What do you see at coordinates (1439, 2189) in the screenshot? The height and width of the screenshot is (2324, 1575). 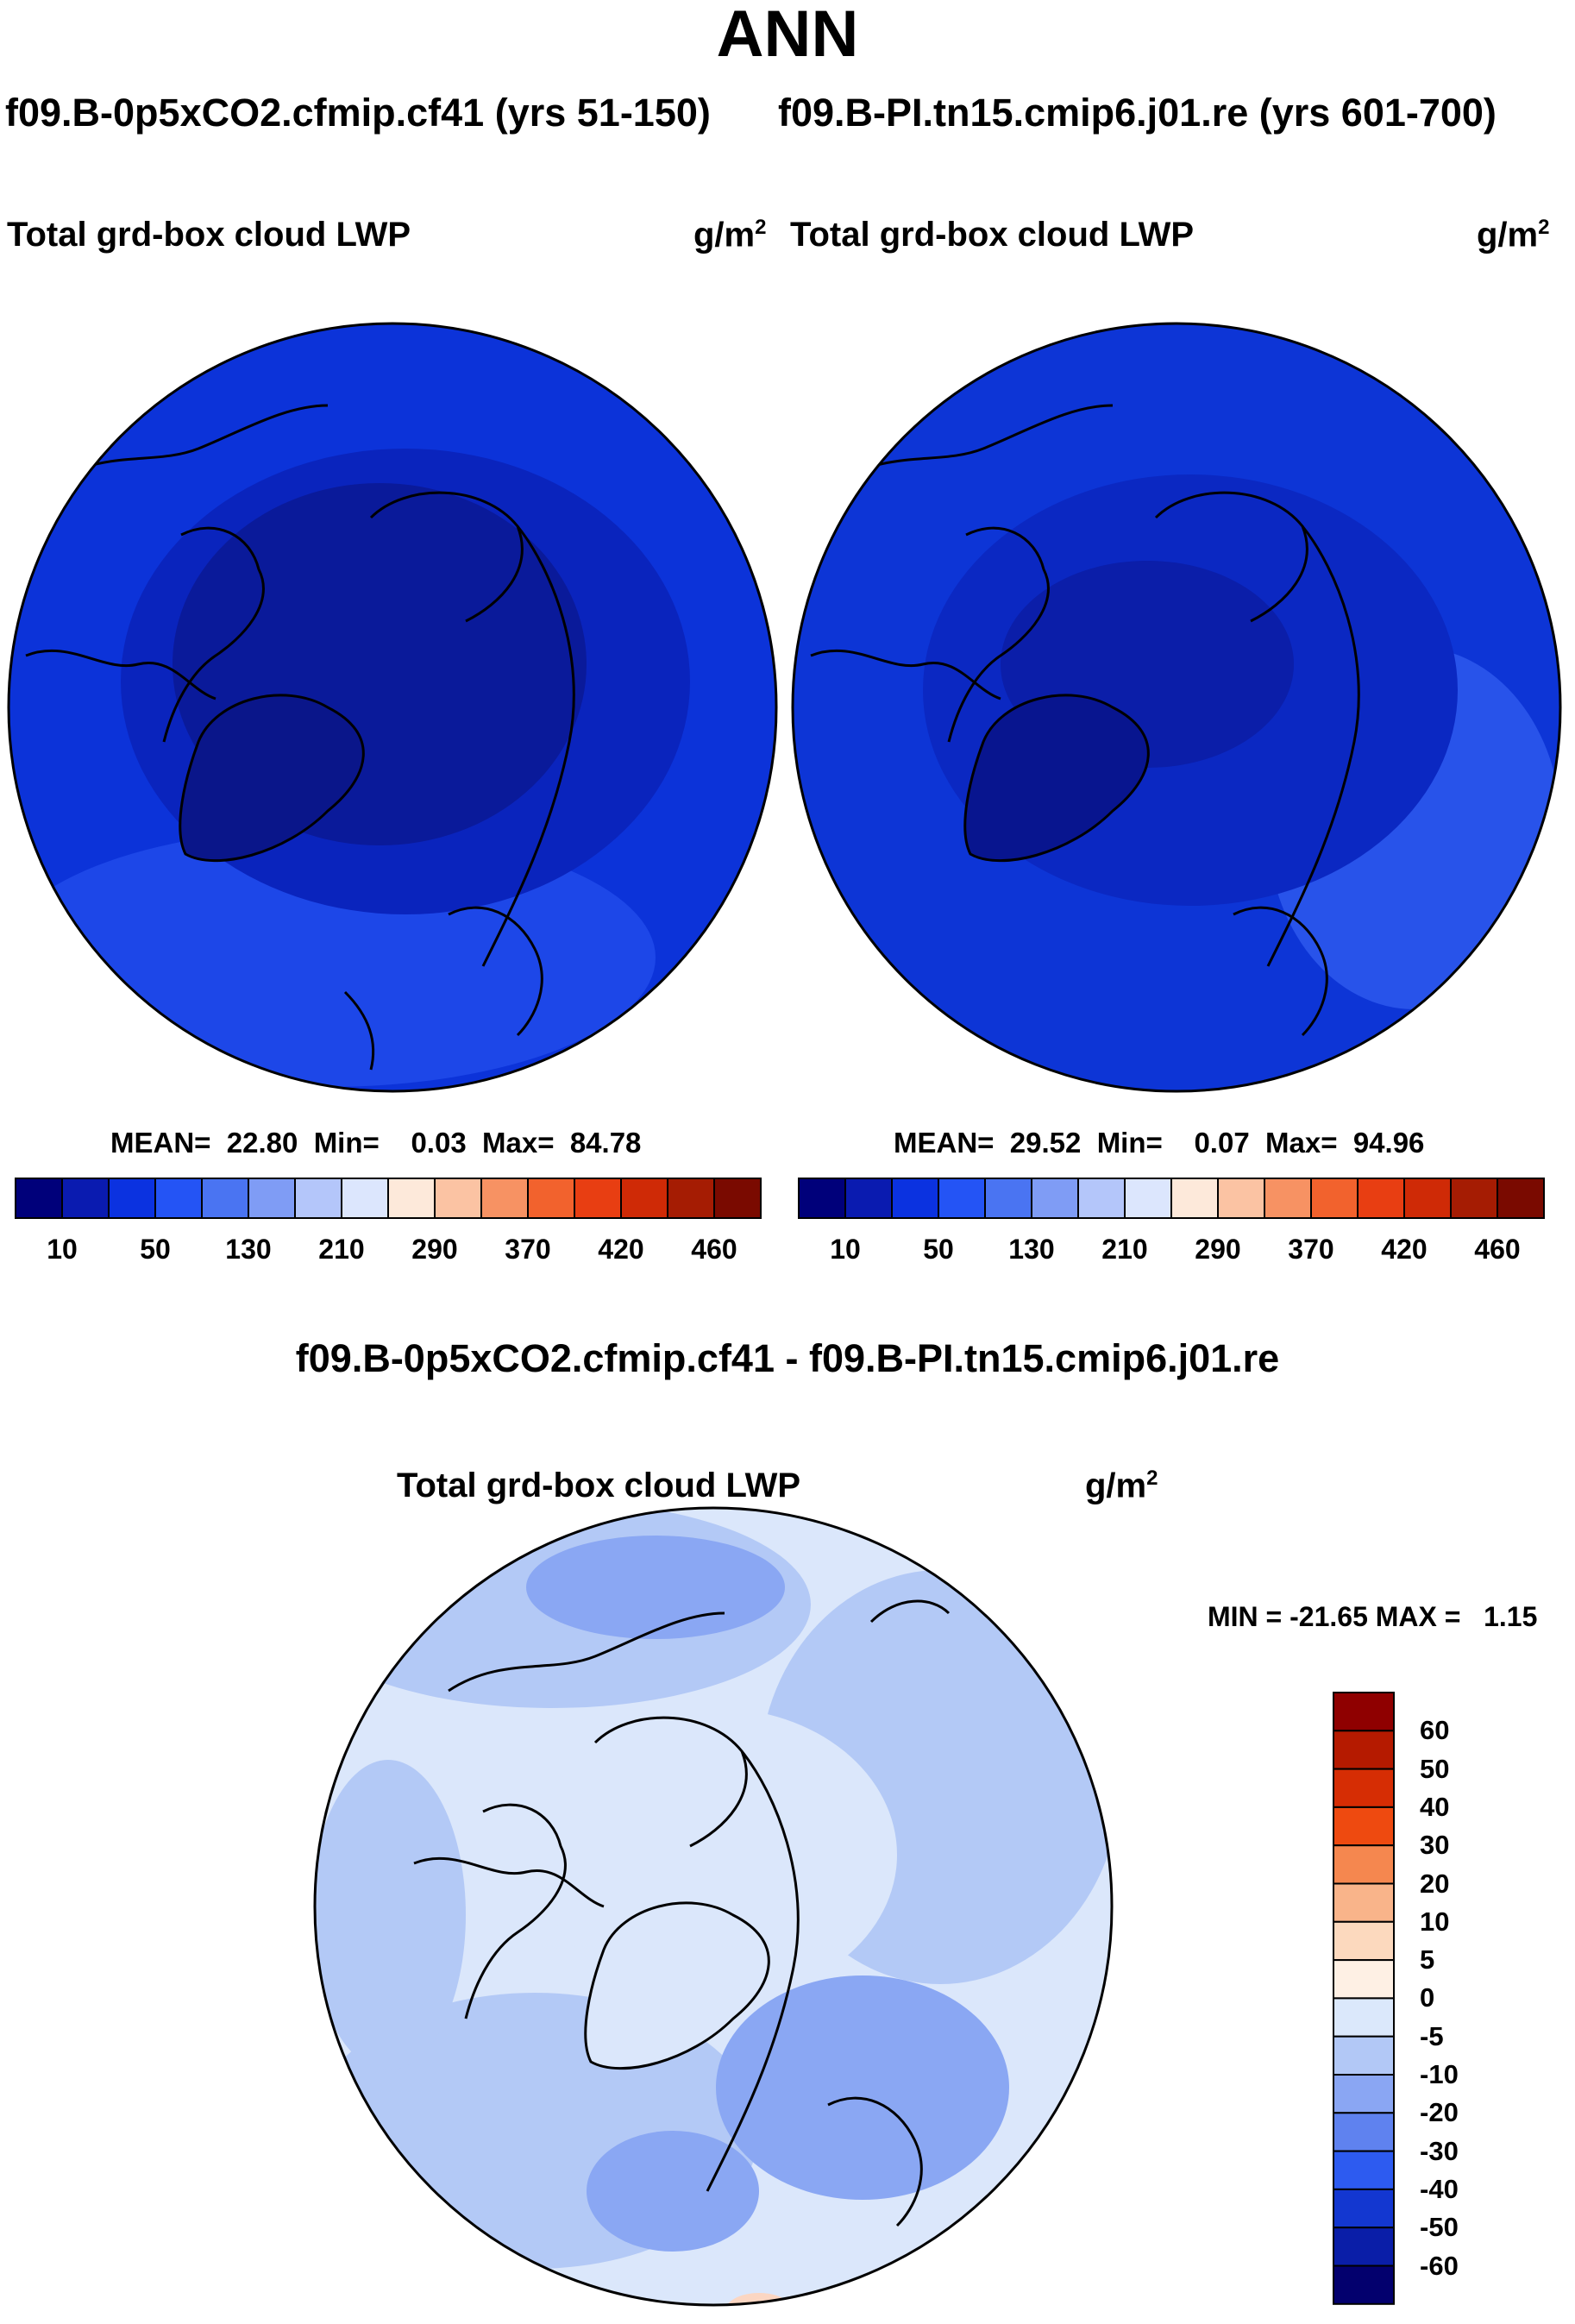 I see `colorbar-tick-label: -40` at bounding box center [1439, 2189].